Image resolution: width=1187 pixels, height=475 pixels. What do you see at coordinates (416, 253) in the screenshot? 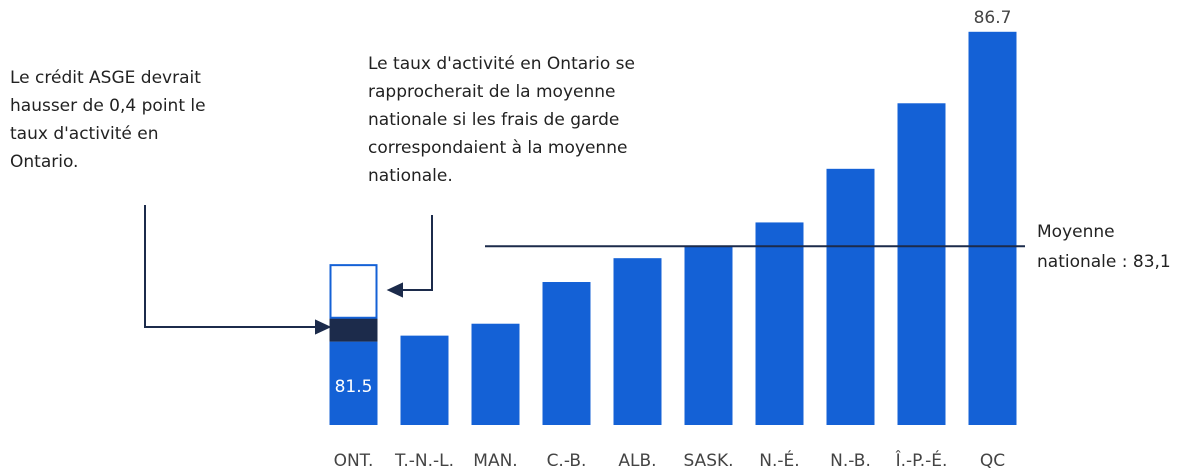
I see `arrow-average` at bounding box center [416, 253].